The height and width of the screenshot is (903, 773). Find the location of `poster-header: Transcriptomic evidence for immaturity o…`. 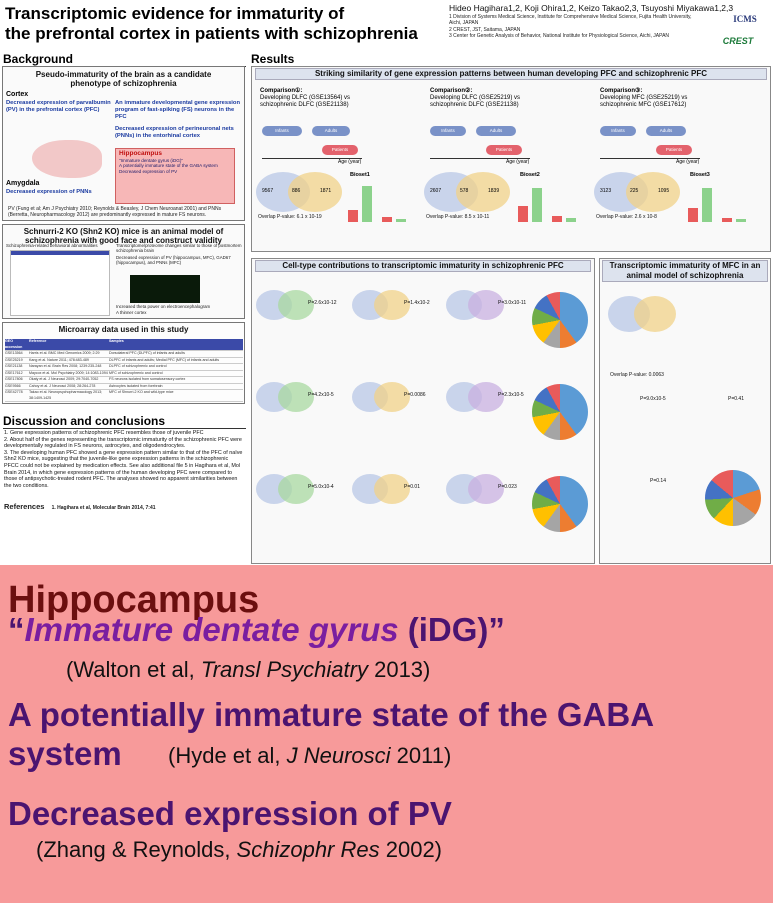

poster-header: Transcriptomic evidence for immaturity o… is located at coordinates (386, 25).